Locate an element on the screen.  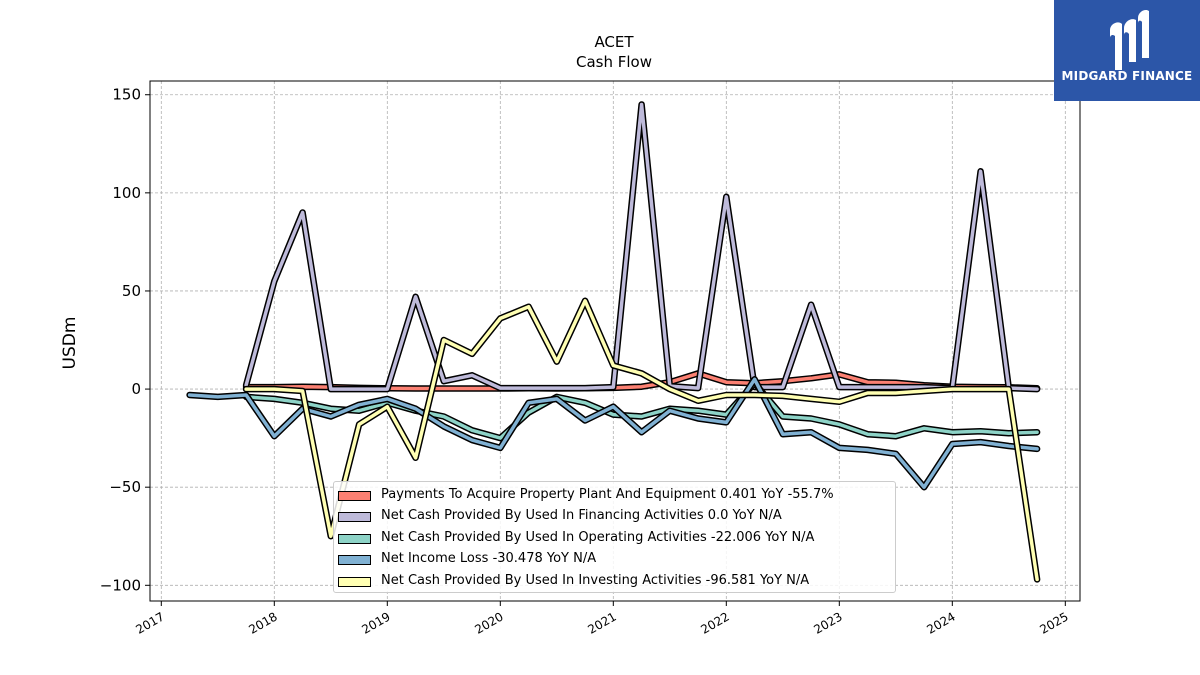
x-tick-label: 2024 is located at coordinates (940, 622).